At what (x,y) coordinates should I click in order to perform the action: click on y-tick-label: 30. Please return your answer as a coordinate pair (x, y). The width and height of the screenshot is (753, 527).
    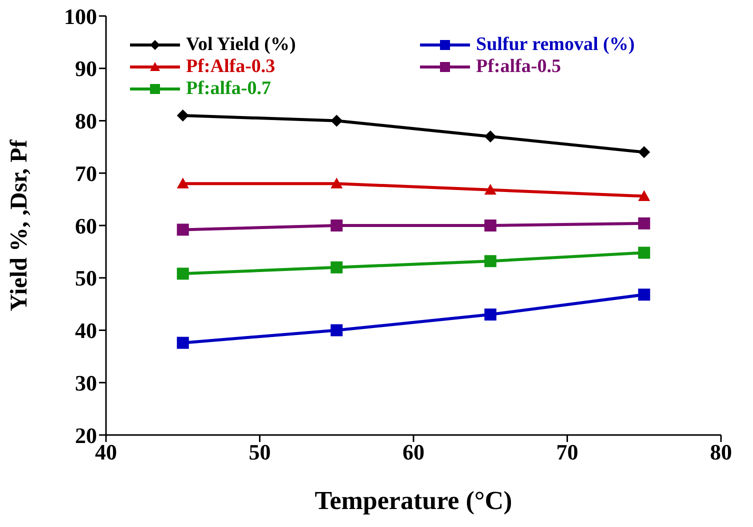
    Looking at the image, I should click on (86, 383).